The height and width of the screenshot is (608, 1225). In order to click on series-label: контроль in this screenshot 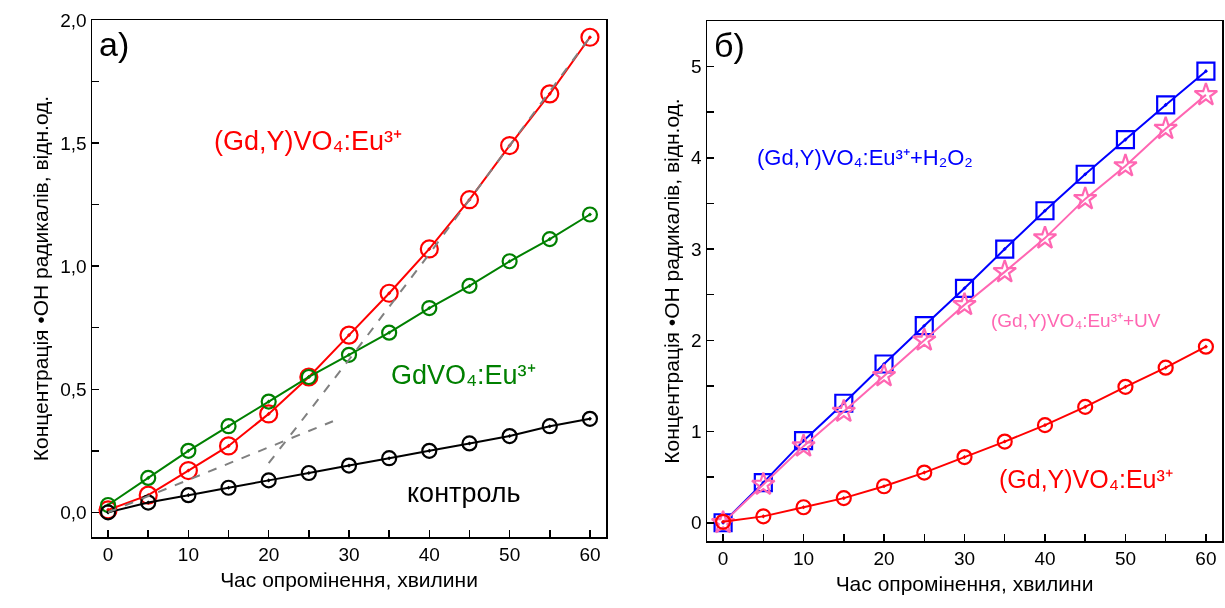, I will do `click(464, 493)`.